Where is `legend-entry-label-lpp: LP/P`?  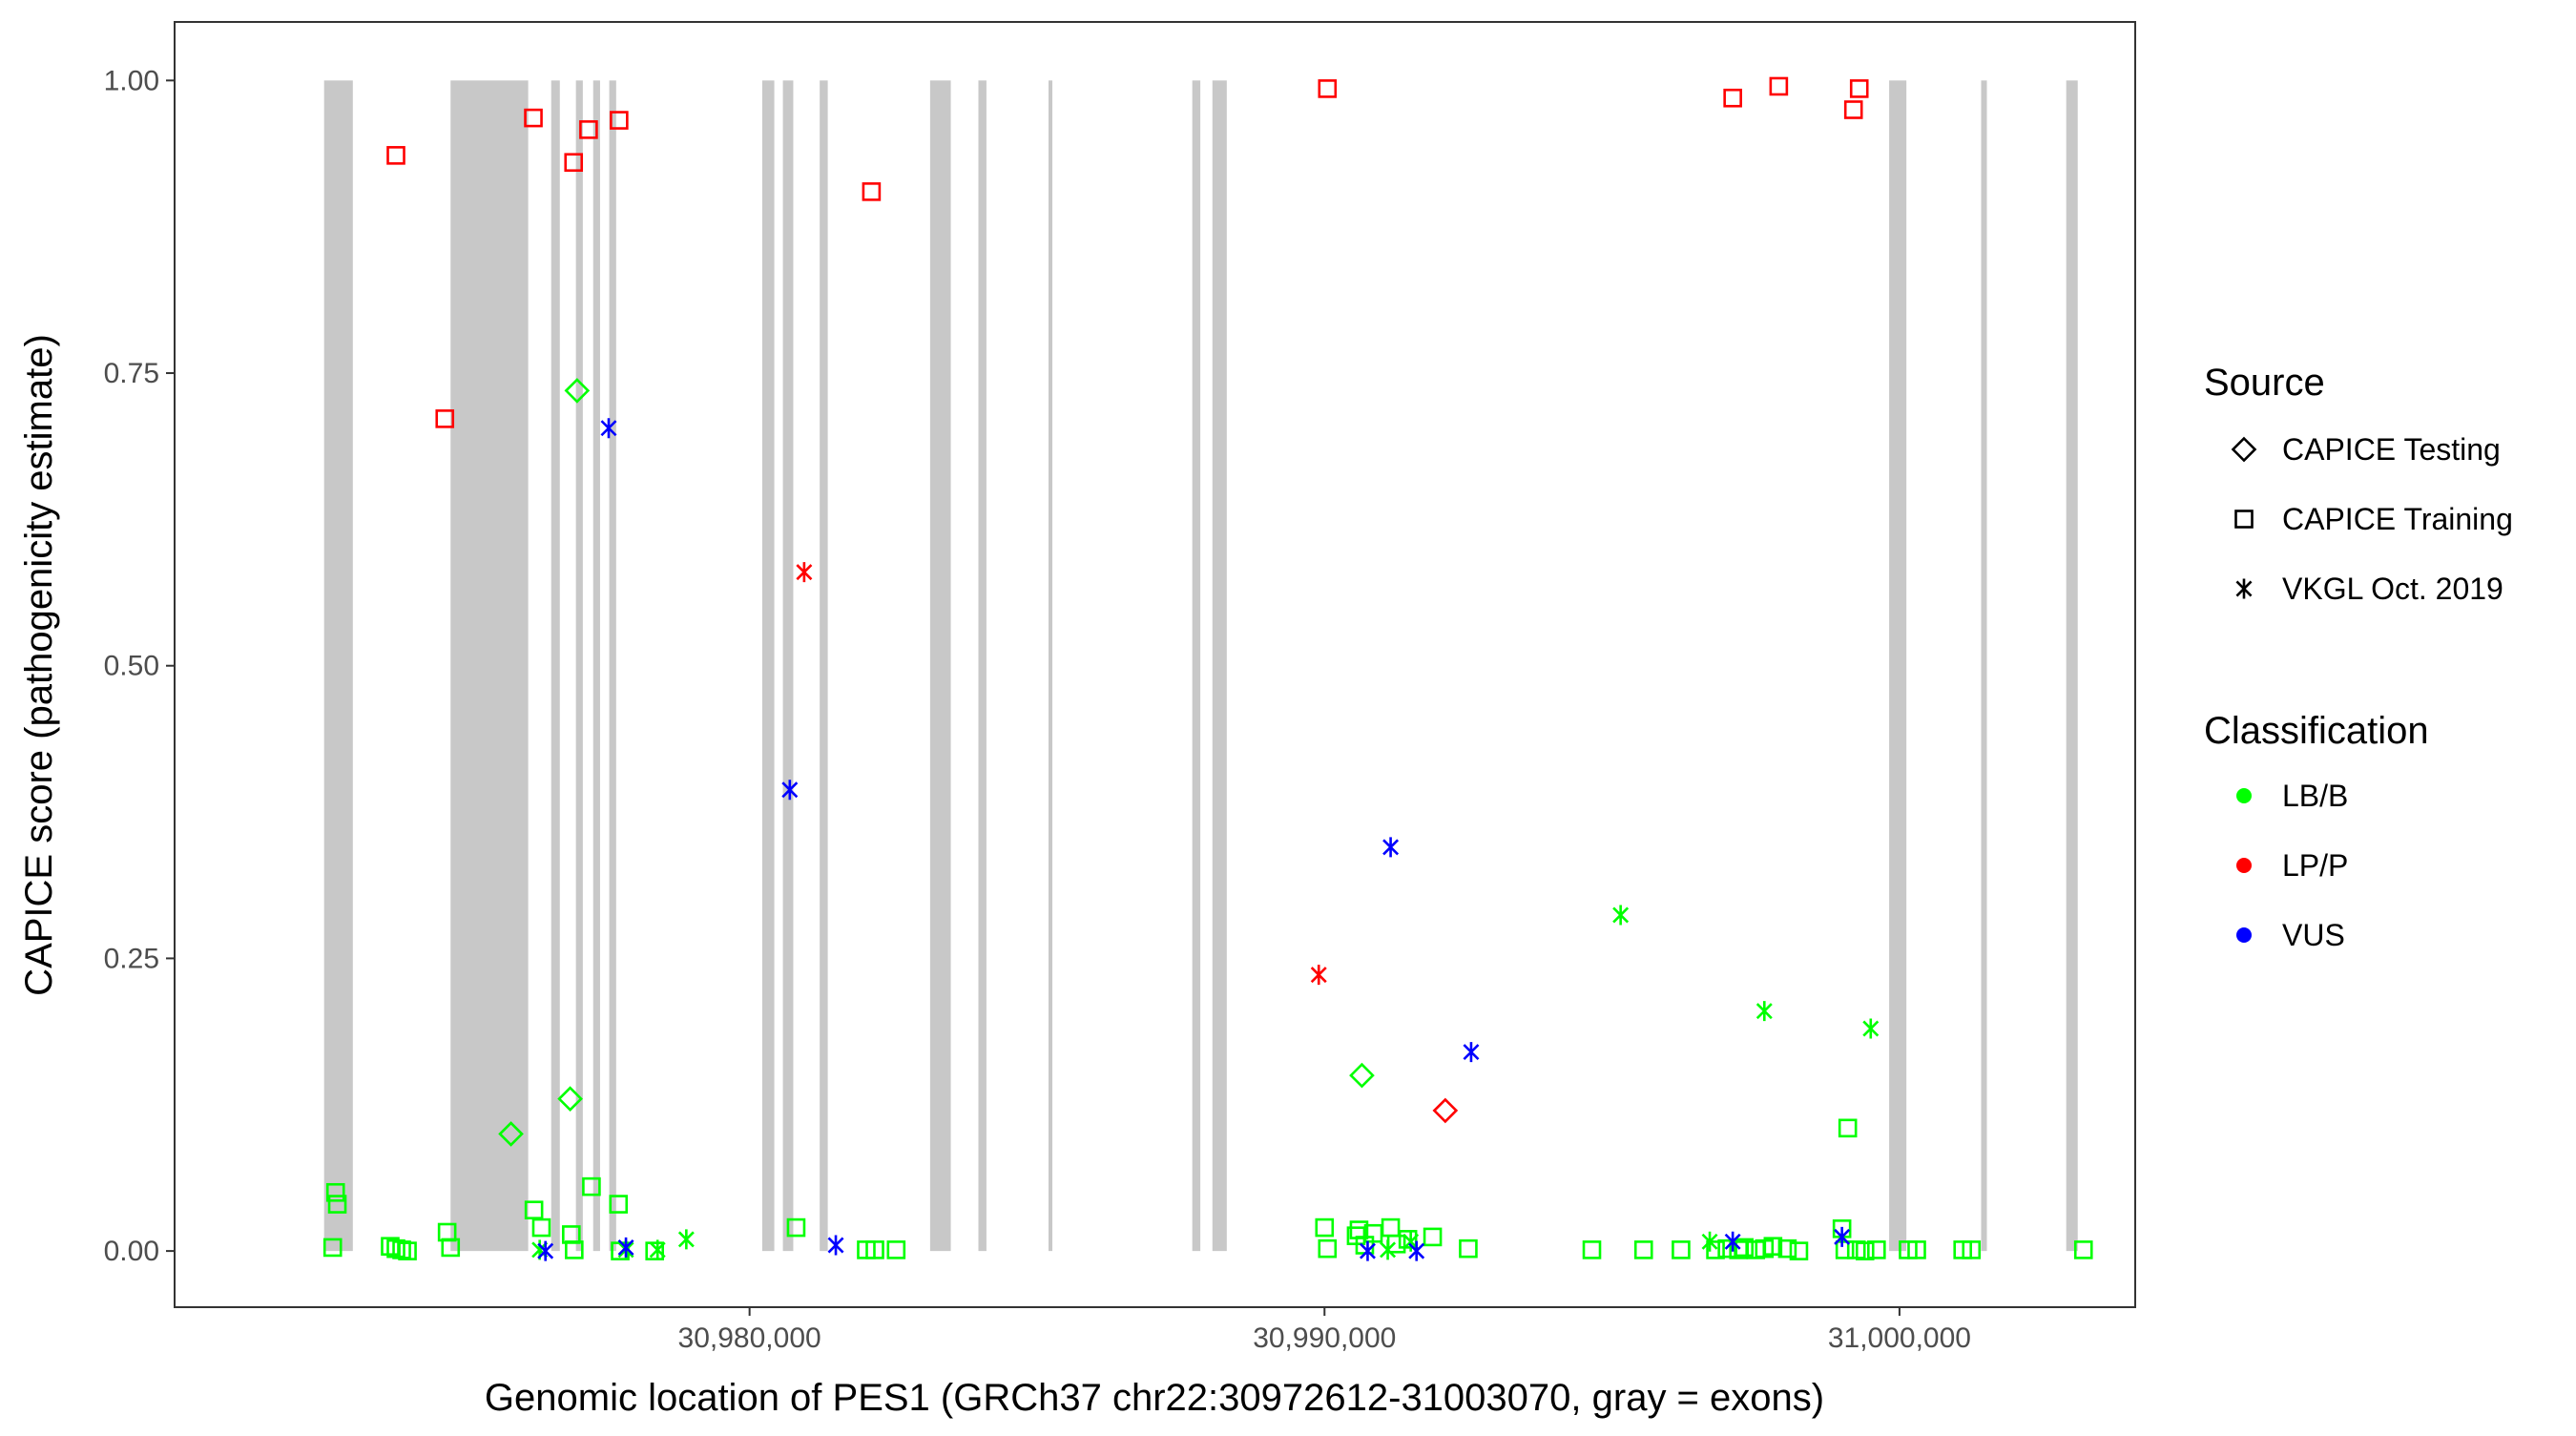
legend-entry-label-lpp: LP/P is located at coordinates (2315, 865).